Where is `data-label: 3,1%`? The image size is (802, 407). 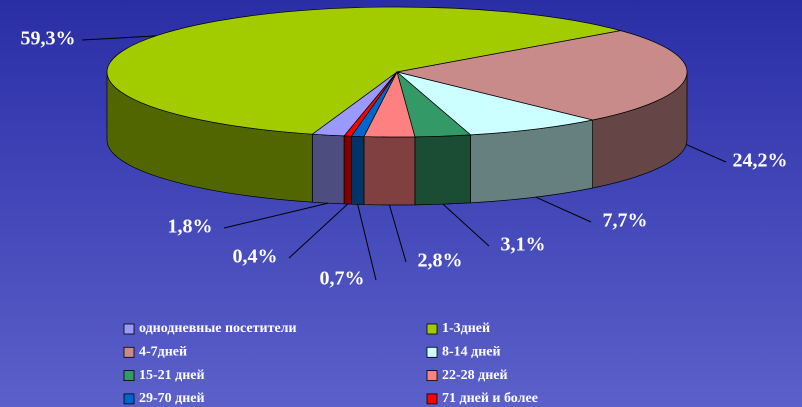 data-label: 3,1% is located at coordinates (523, 245).